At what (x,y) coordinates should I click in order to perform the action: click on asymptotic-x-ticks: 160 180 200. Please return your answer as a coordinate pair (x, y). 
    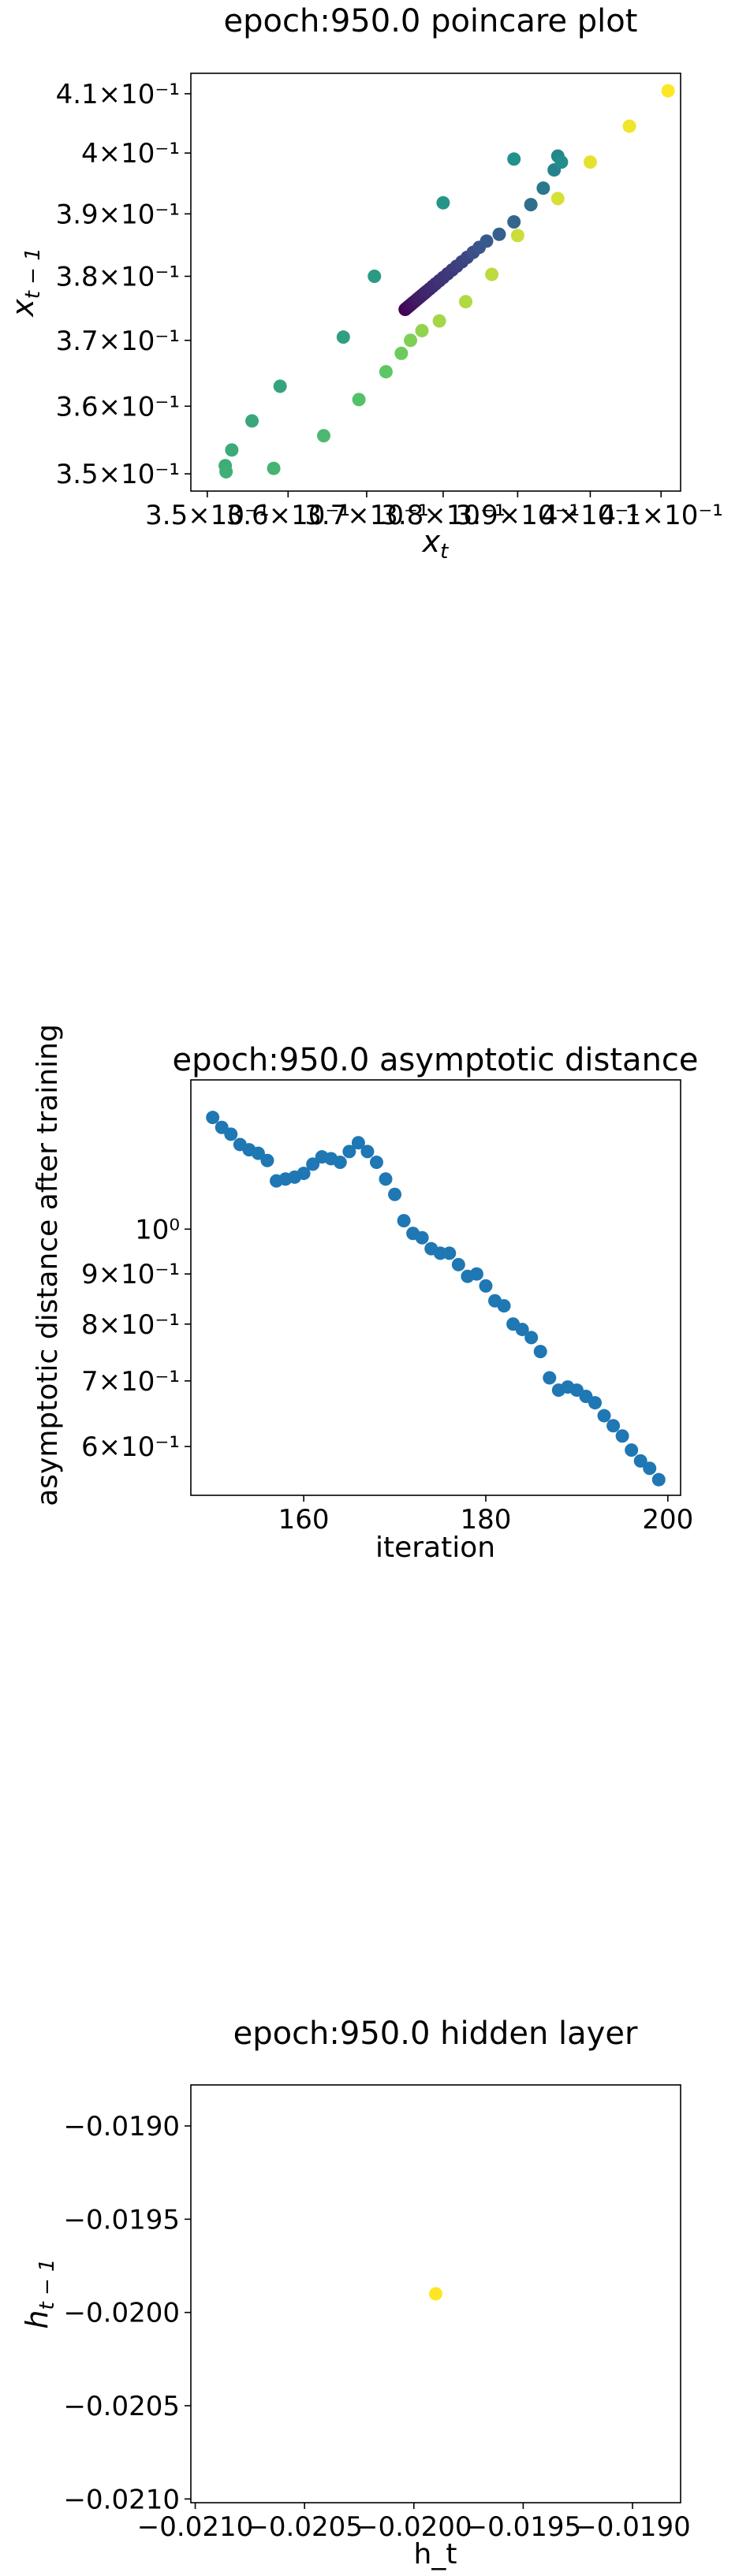
    Looking at the image, I should click on (485, 1515).